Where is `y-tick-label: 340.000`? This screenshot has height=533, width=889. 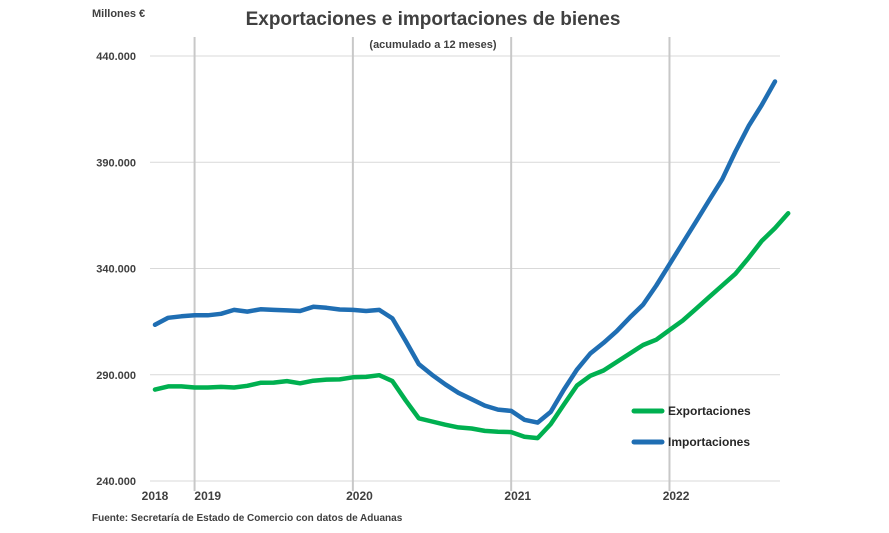 y-tick-label: 340.000 is located at coordinates (116, 270).